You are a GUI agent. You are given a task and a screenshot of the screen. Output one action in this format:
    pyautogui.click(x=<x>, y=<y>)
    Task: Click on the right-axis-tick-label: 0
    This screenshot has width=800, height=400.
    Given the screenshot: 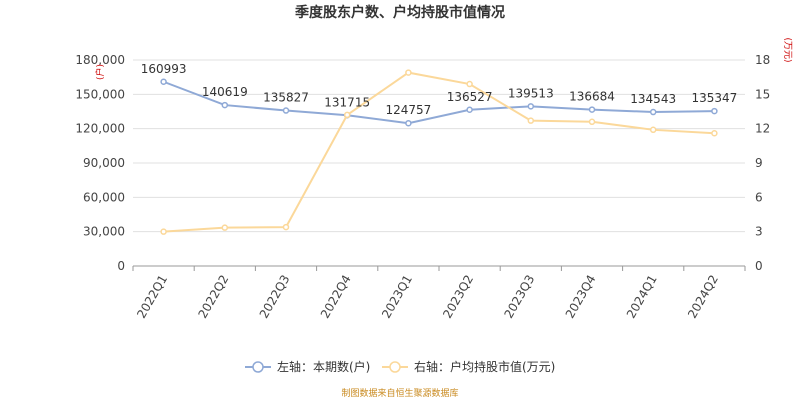 What is the action you would take?
    pyautogui.click(x=759, y=266)
    